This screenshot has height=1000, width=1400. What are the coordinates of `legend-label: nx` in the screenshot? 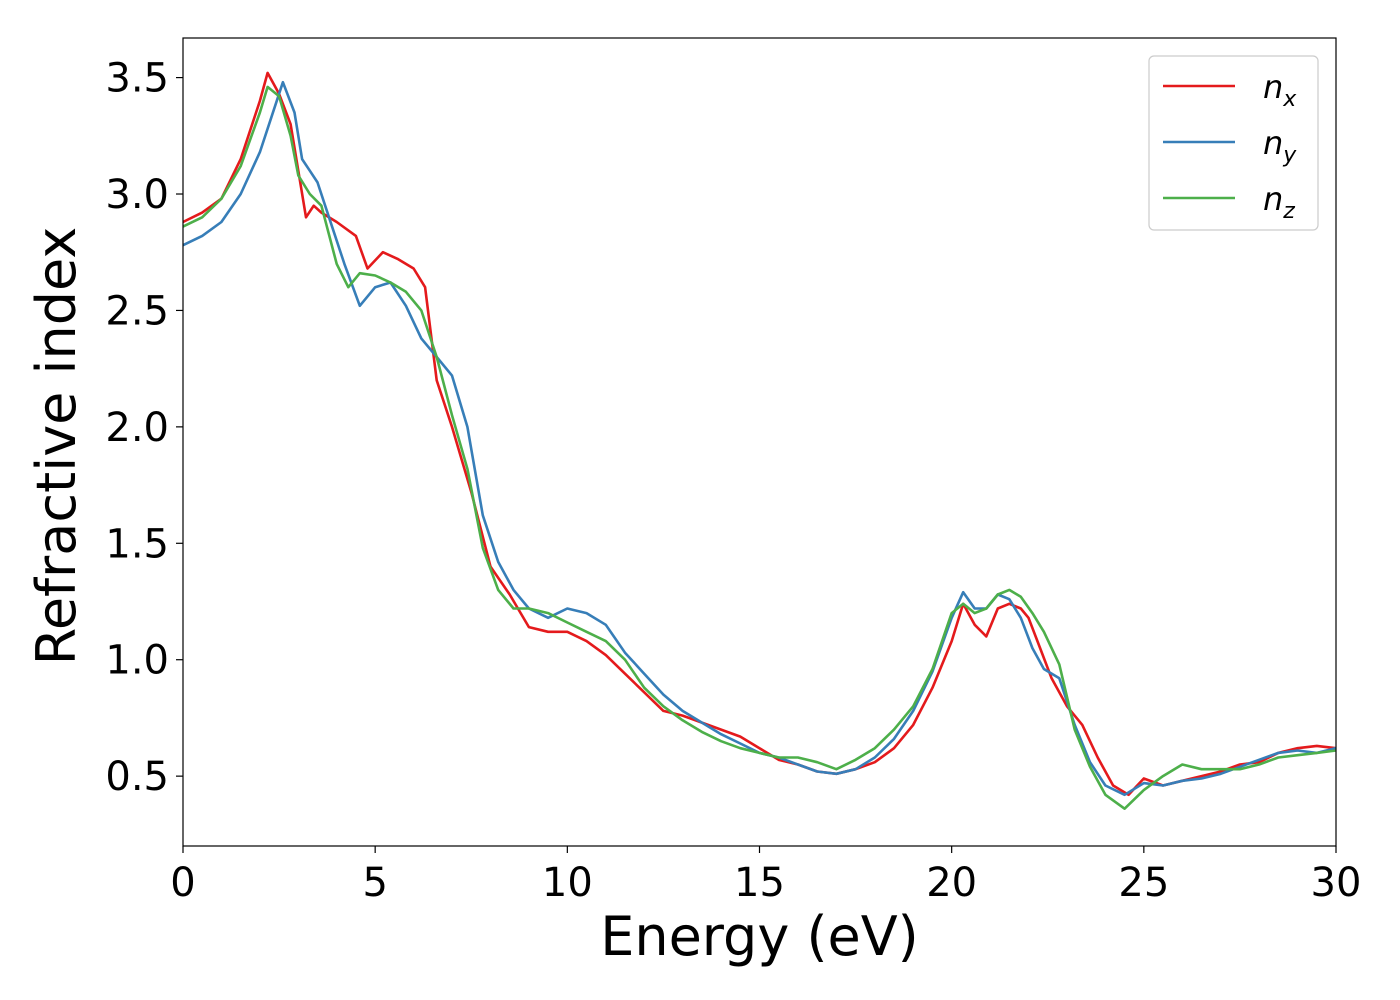 It's located at (1280, 90).